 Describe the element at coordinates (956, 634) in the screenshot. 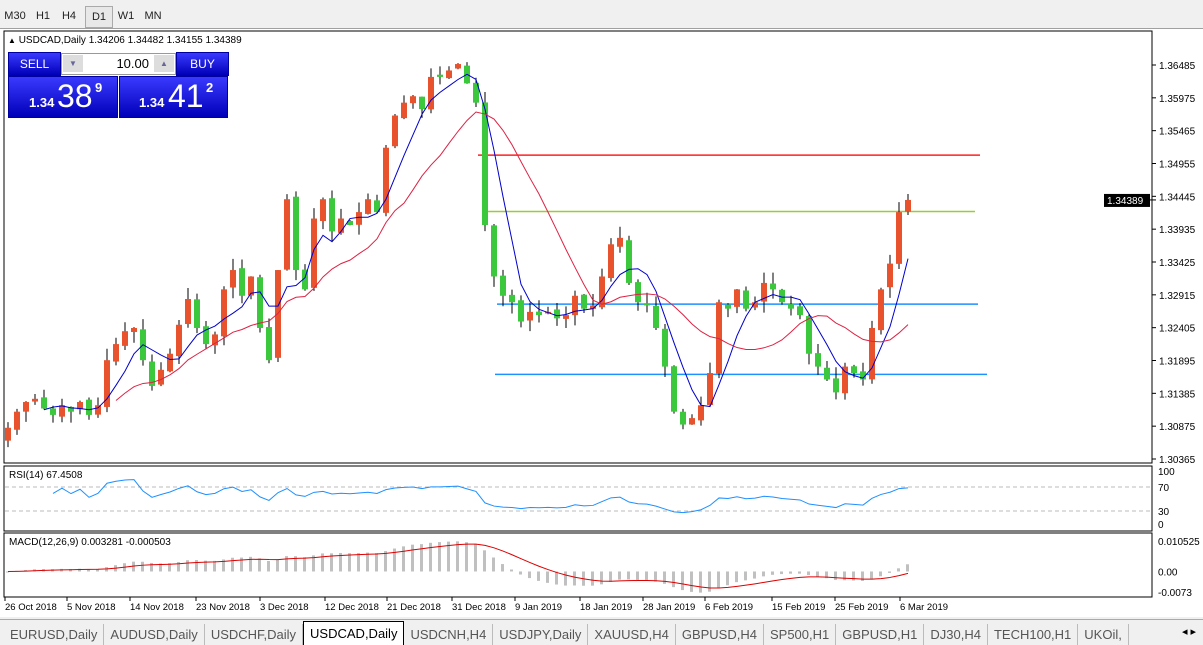

I see `tab-dj30-h4: DJ30,H4` at that location.